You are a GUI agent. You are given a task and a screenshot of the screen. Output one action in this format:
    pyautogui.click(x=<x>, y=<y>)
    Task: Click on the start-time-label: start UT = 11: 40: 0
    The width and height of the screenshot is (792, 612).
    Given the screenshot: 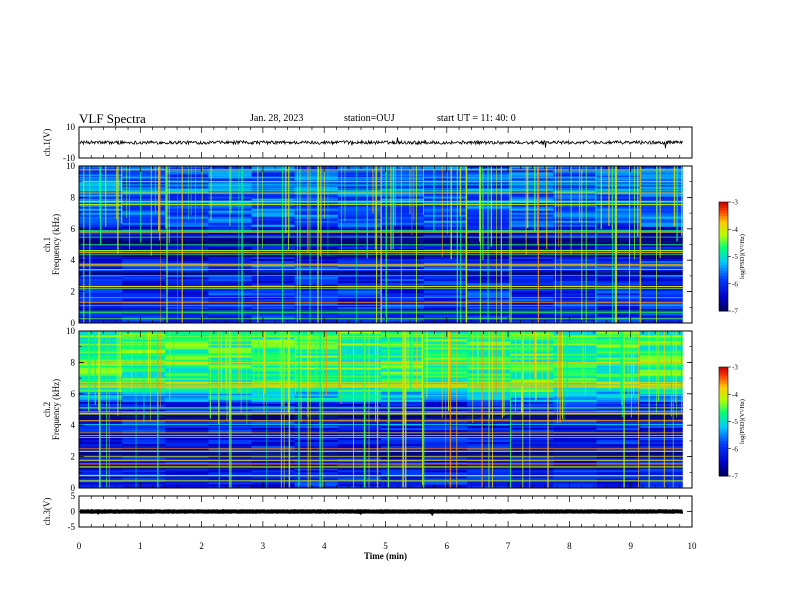 What is the action you would take?
    pyautogui.click(x=476, y=118)
    